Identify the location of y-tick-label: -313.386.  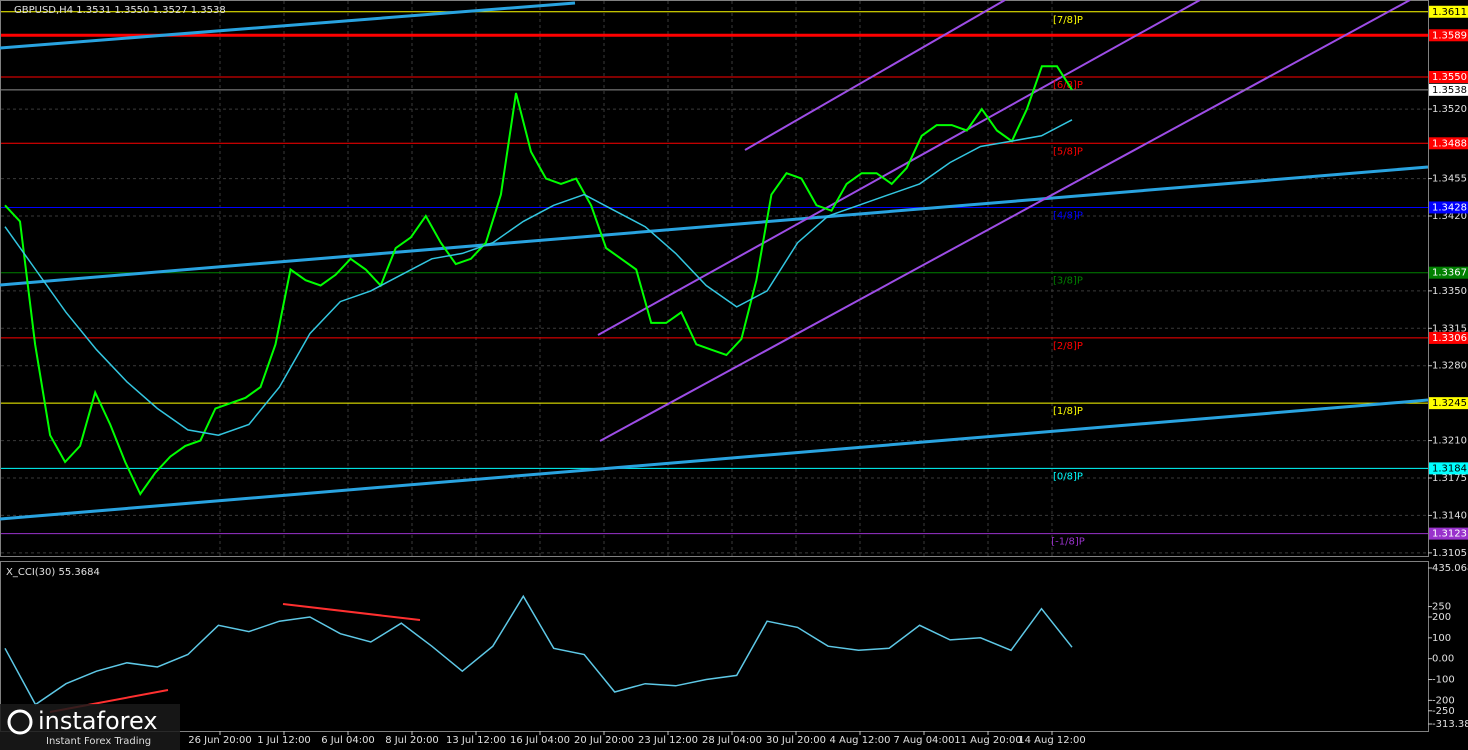
(1450, 724).